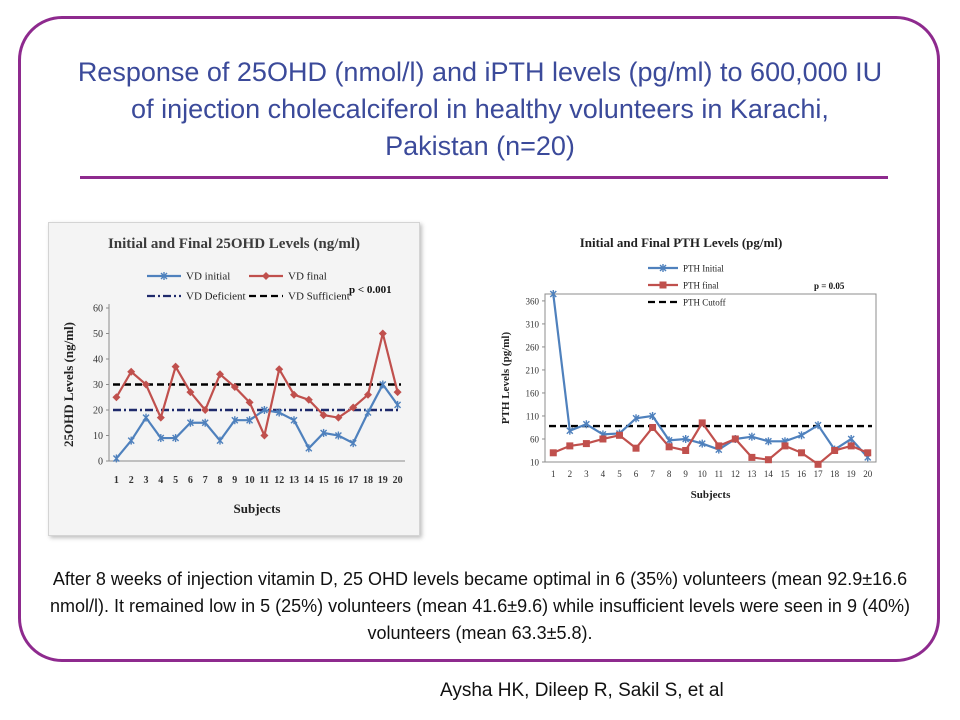 The width and height of the screenshot is (960, 720). I want to click on chart1-x-tick-label: 12, so click(735, 474).